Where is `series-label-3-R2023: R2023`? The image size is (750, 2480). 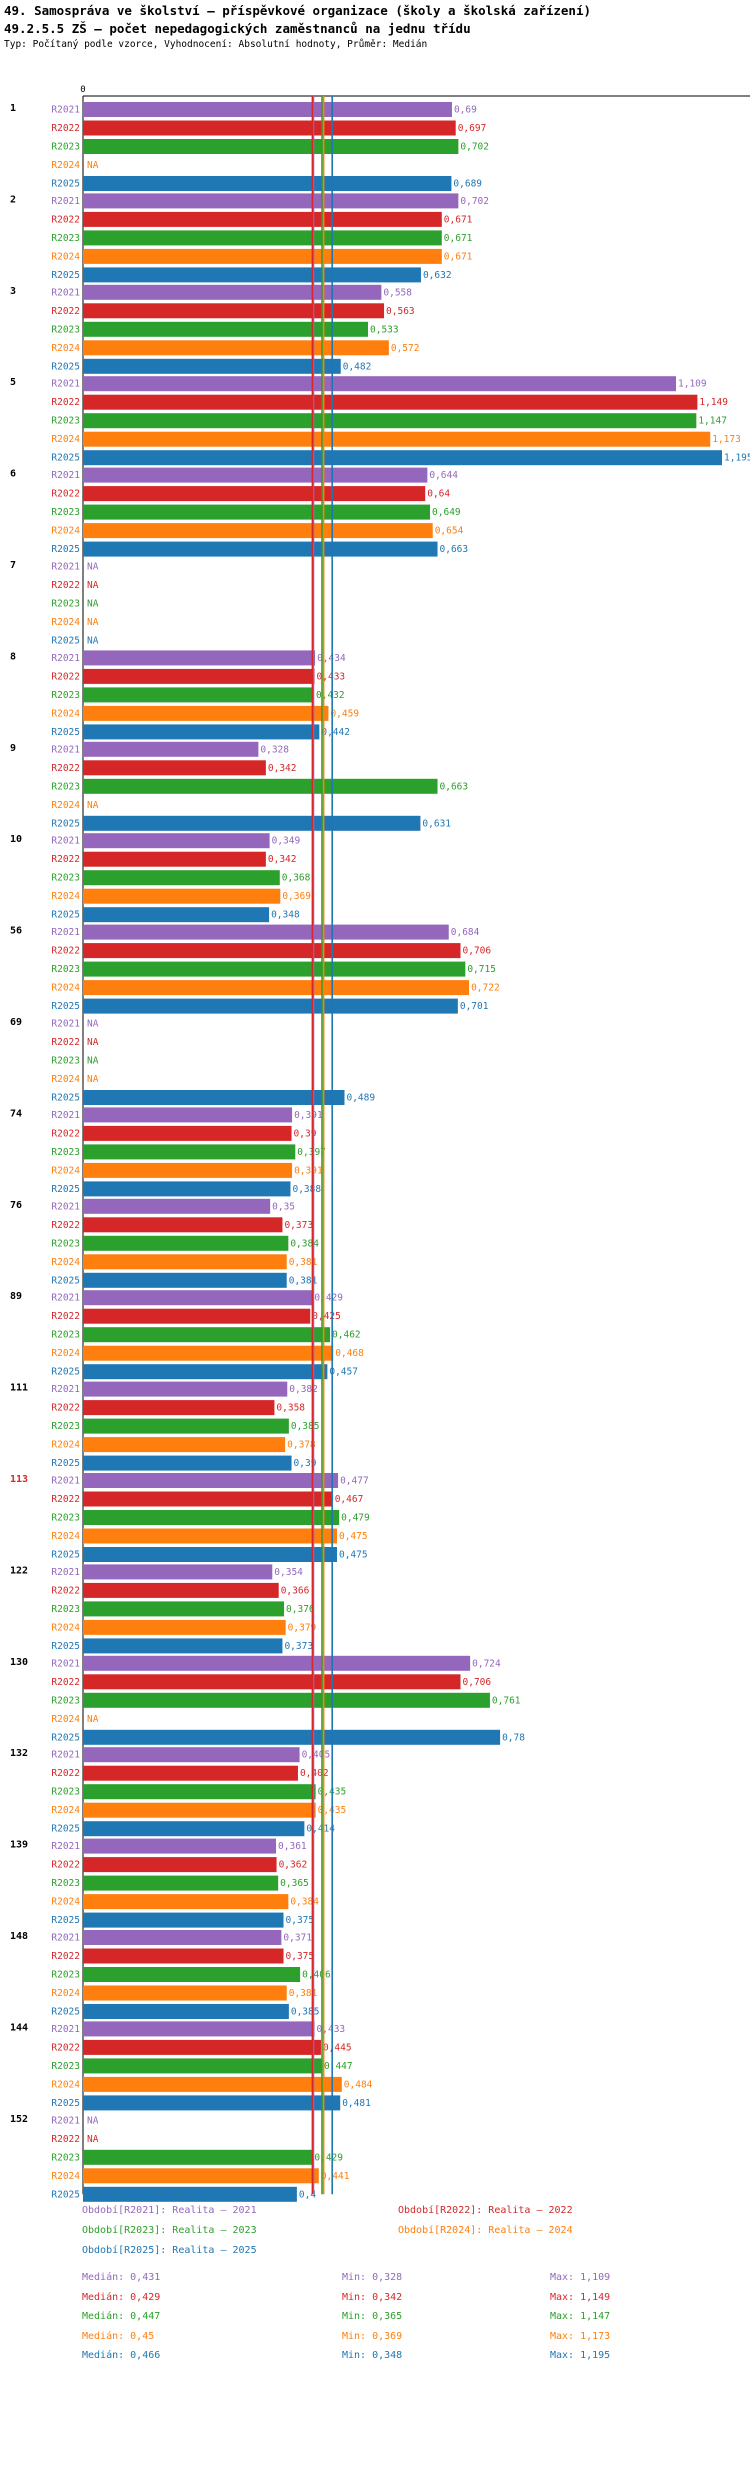
series-label-3-R2023: R2023 is located at coordinates (65, 329).